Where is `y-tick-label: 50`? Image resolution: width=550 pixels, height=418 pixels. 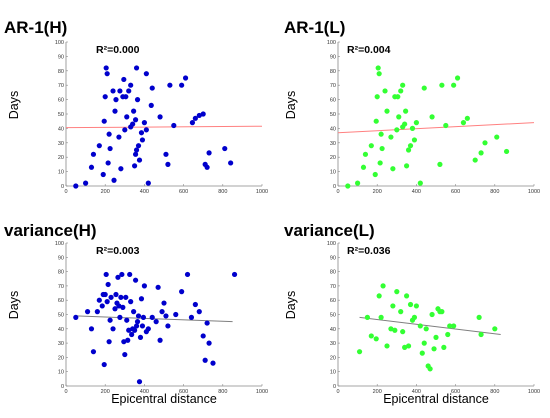
y-tick-label: 50 is located at coordinates (61, 115).